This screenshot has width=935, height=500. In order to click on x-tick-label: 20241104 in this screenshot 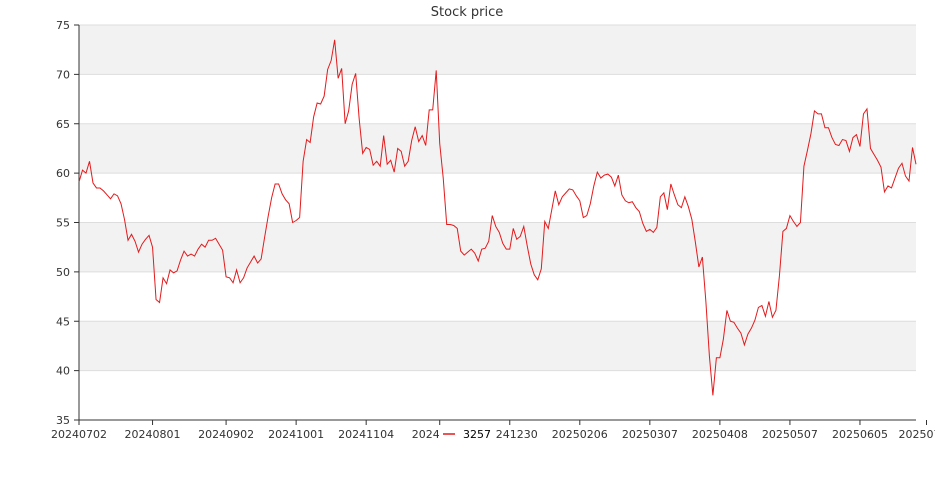, I will do `click(366, 434)`.